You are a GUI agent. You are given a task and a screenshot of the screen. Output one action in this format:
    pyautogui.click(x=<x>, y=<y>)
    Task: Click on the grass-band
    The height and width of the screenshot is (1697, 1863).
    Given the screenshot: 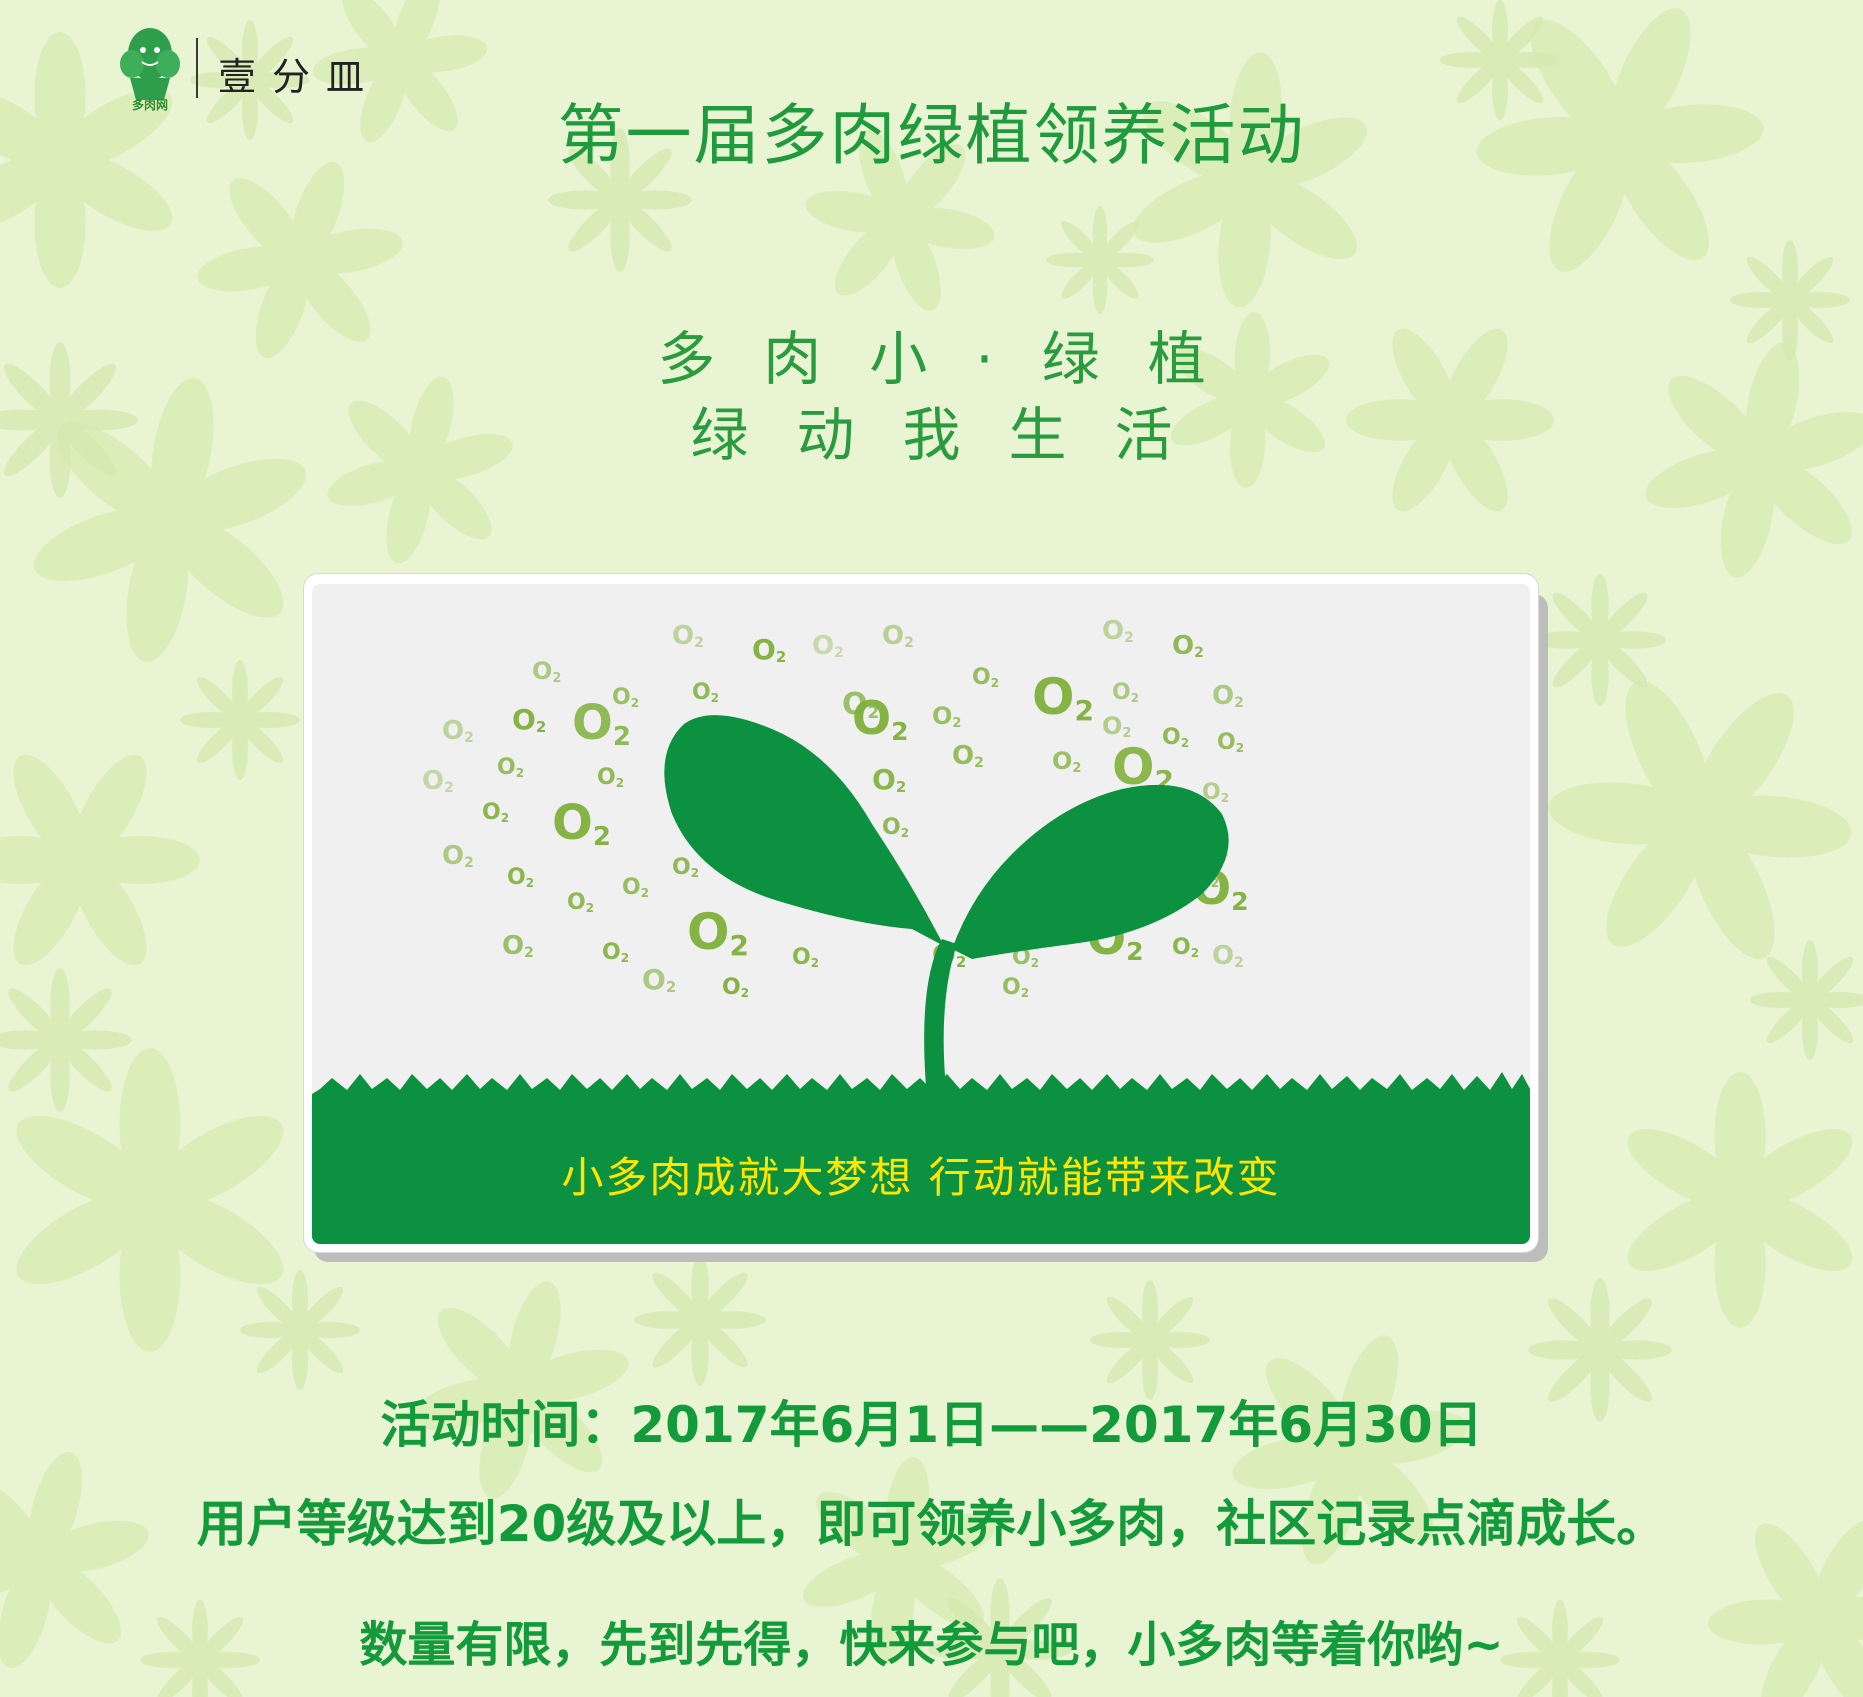 What is the action you would take?
    pyautogui.click(x=921, y=1158)
    